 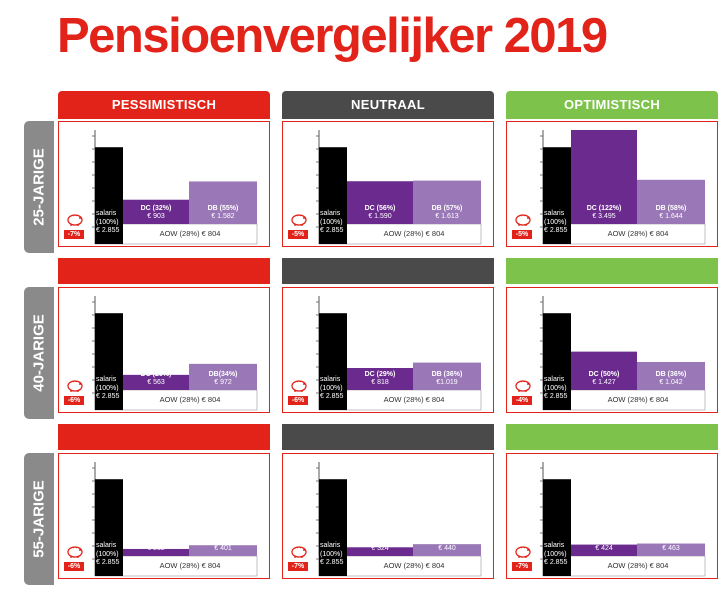 I want to click on dc-label-value: € 424, so click(x=604, y=548).